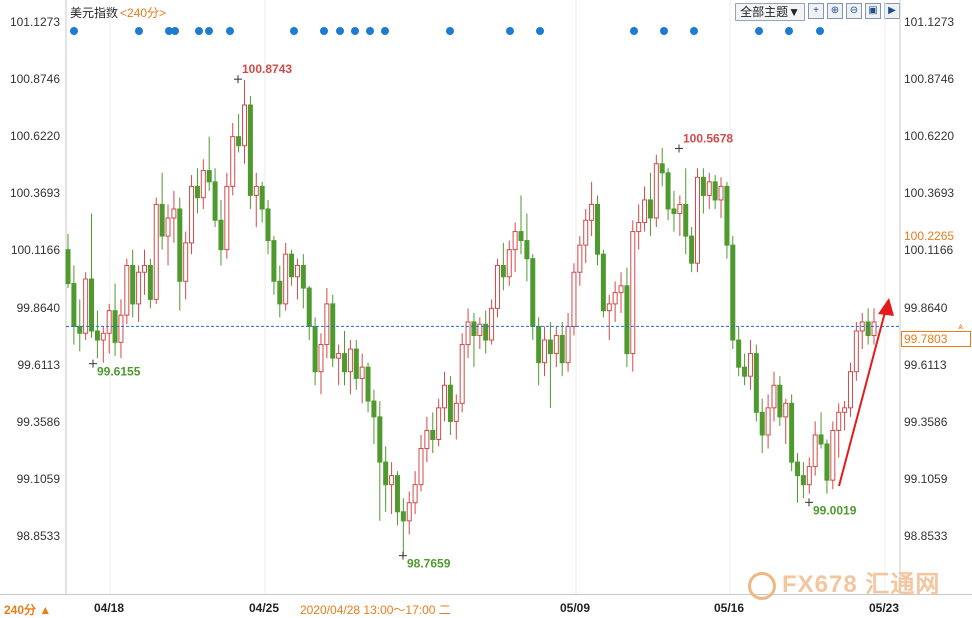 The height and width of the screenshot is (618, 972). What do you see at coordinates (873, 11) in the screenshot?
I see `restore-icon: ▣` at bounding box center [873, 11].